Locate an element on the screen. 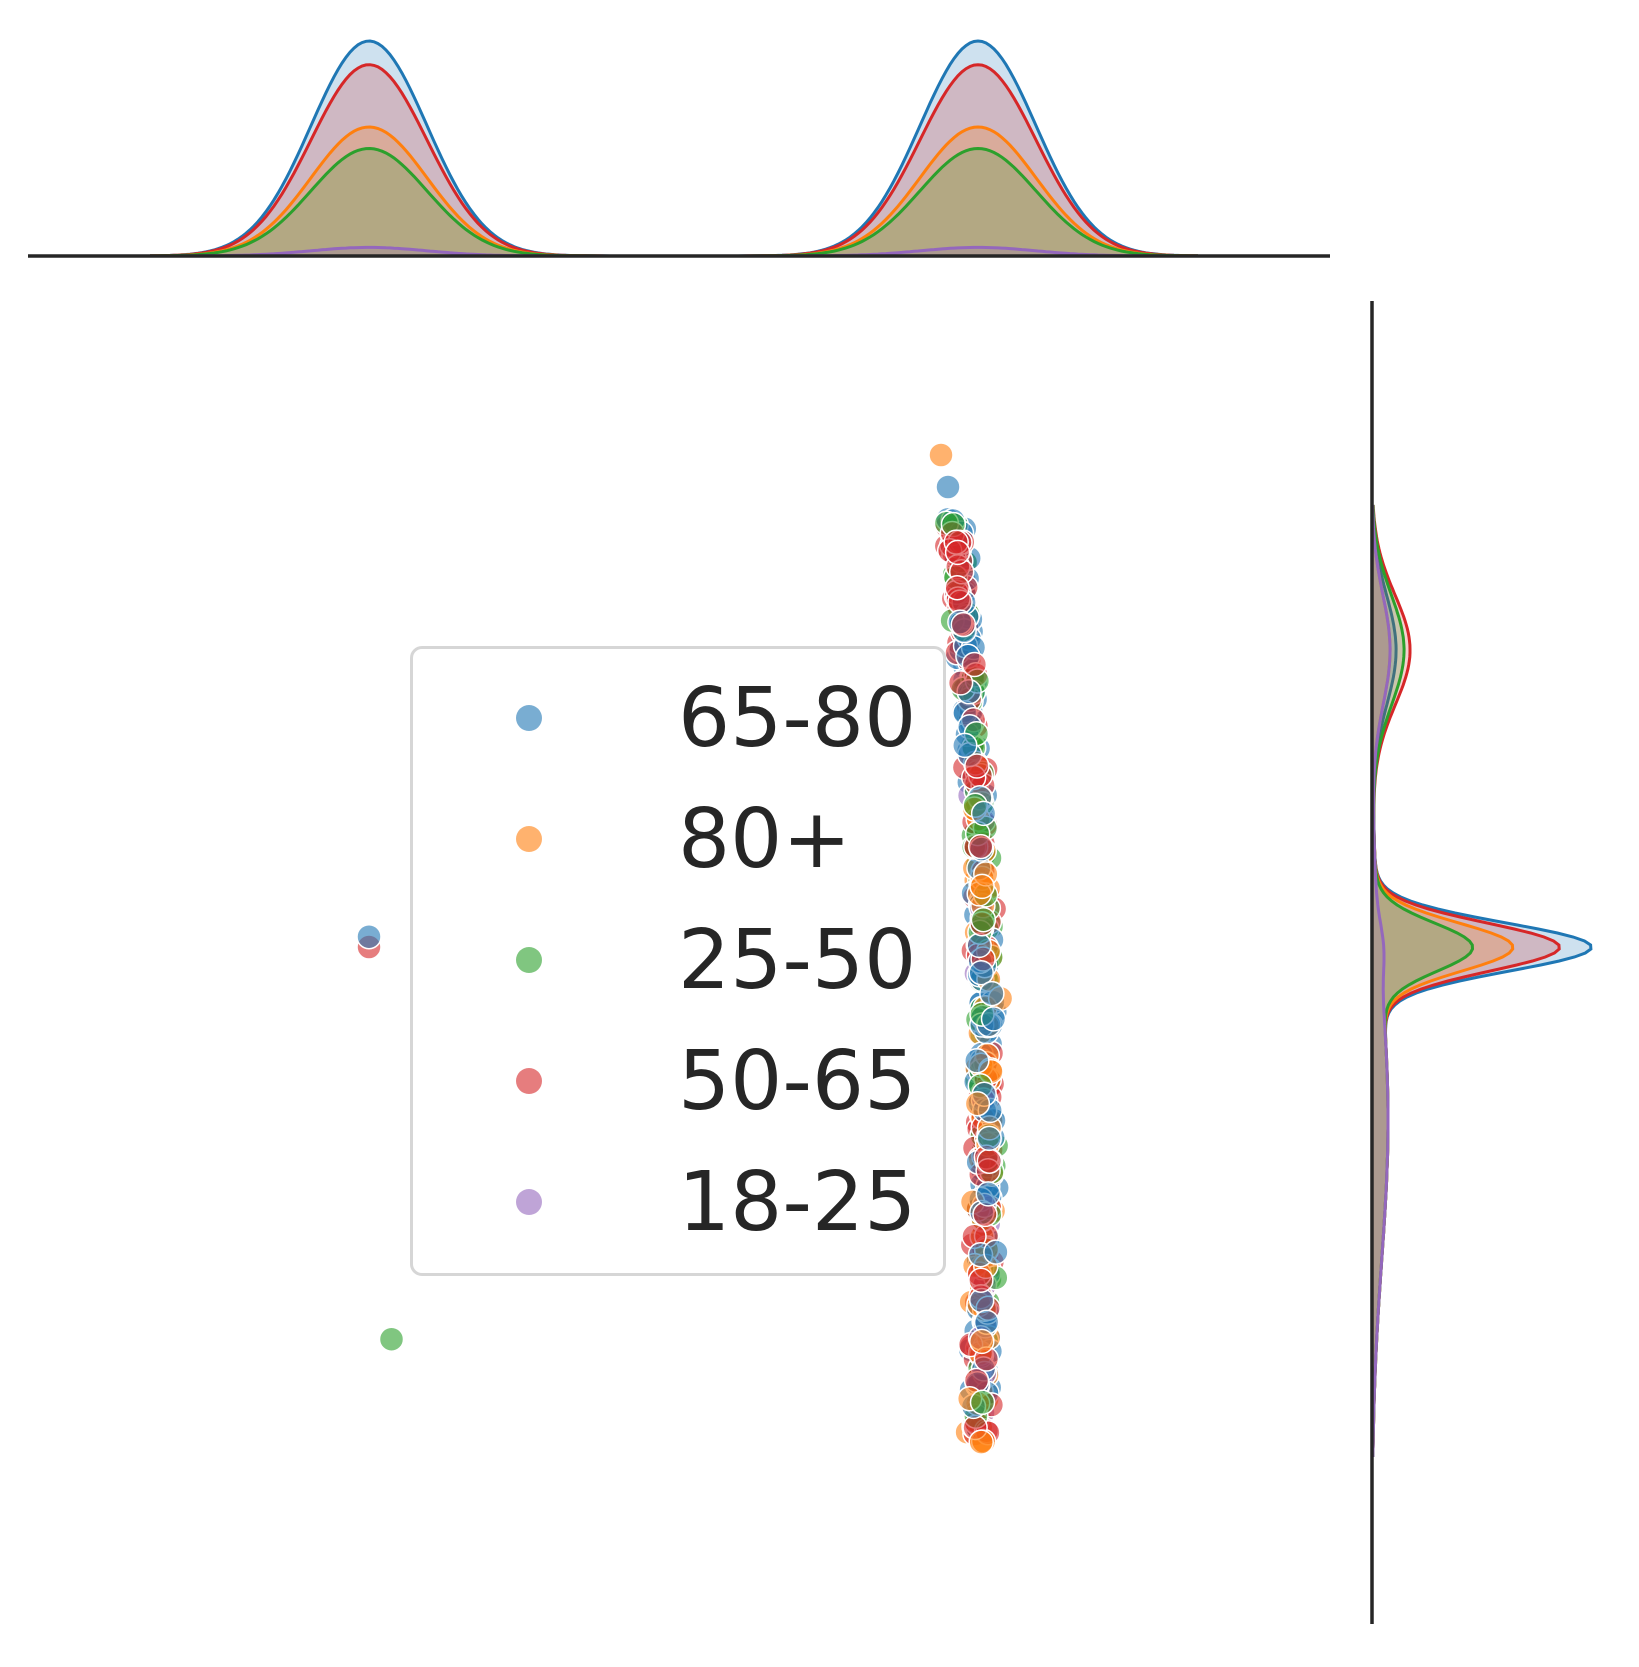  legend-item-50-65: 50-65 is located at coordinates (678, 1082).